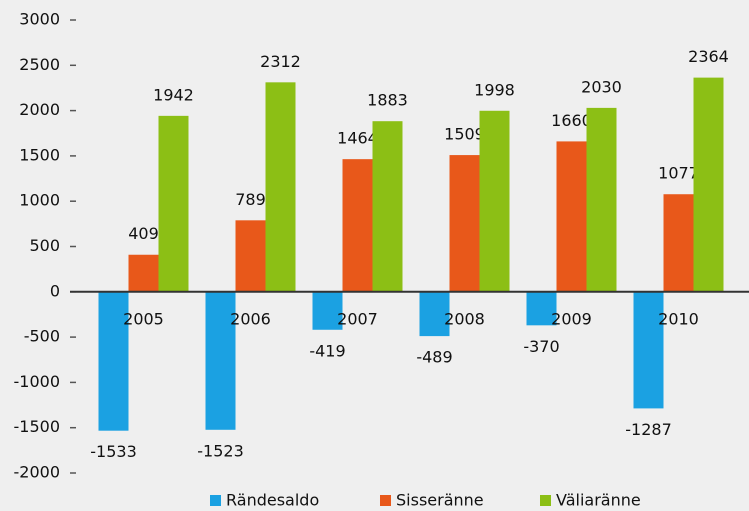 Image resolution: width=749 pixels, height=511 pixels. Describe the element at coordinates (464, 134) in the screenshot. I see `data-label: 1509` at that location.